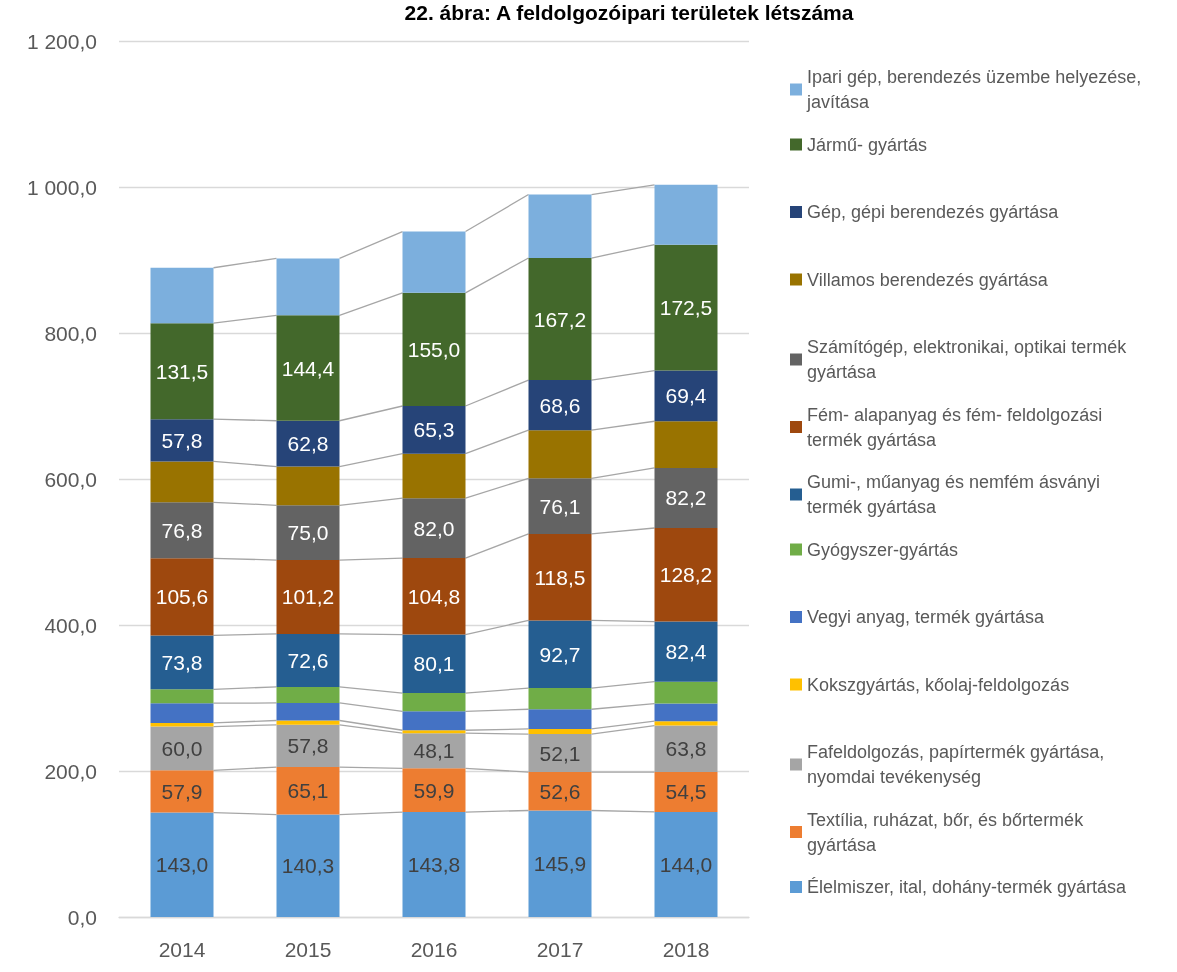  I want to click on data-label: 144,0, so click(686, 864).